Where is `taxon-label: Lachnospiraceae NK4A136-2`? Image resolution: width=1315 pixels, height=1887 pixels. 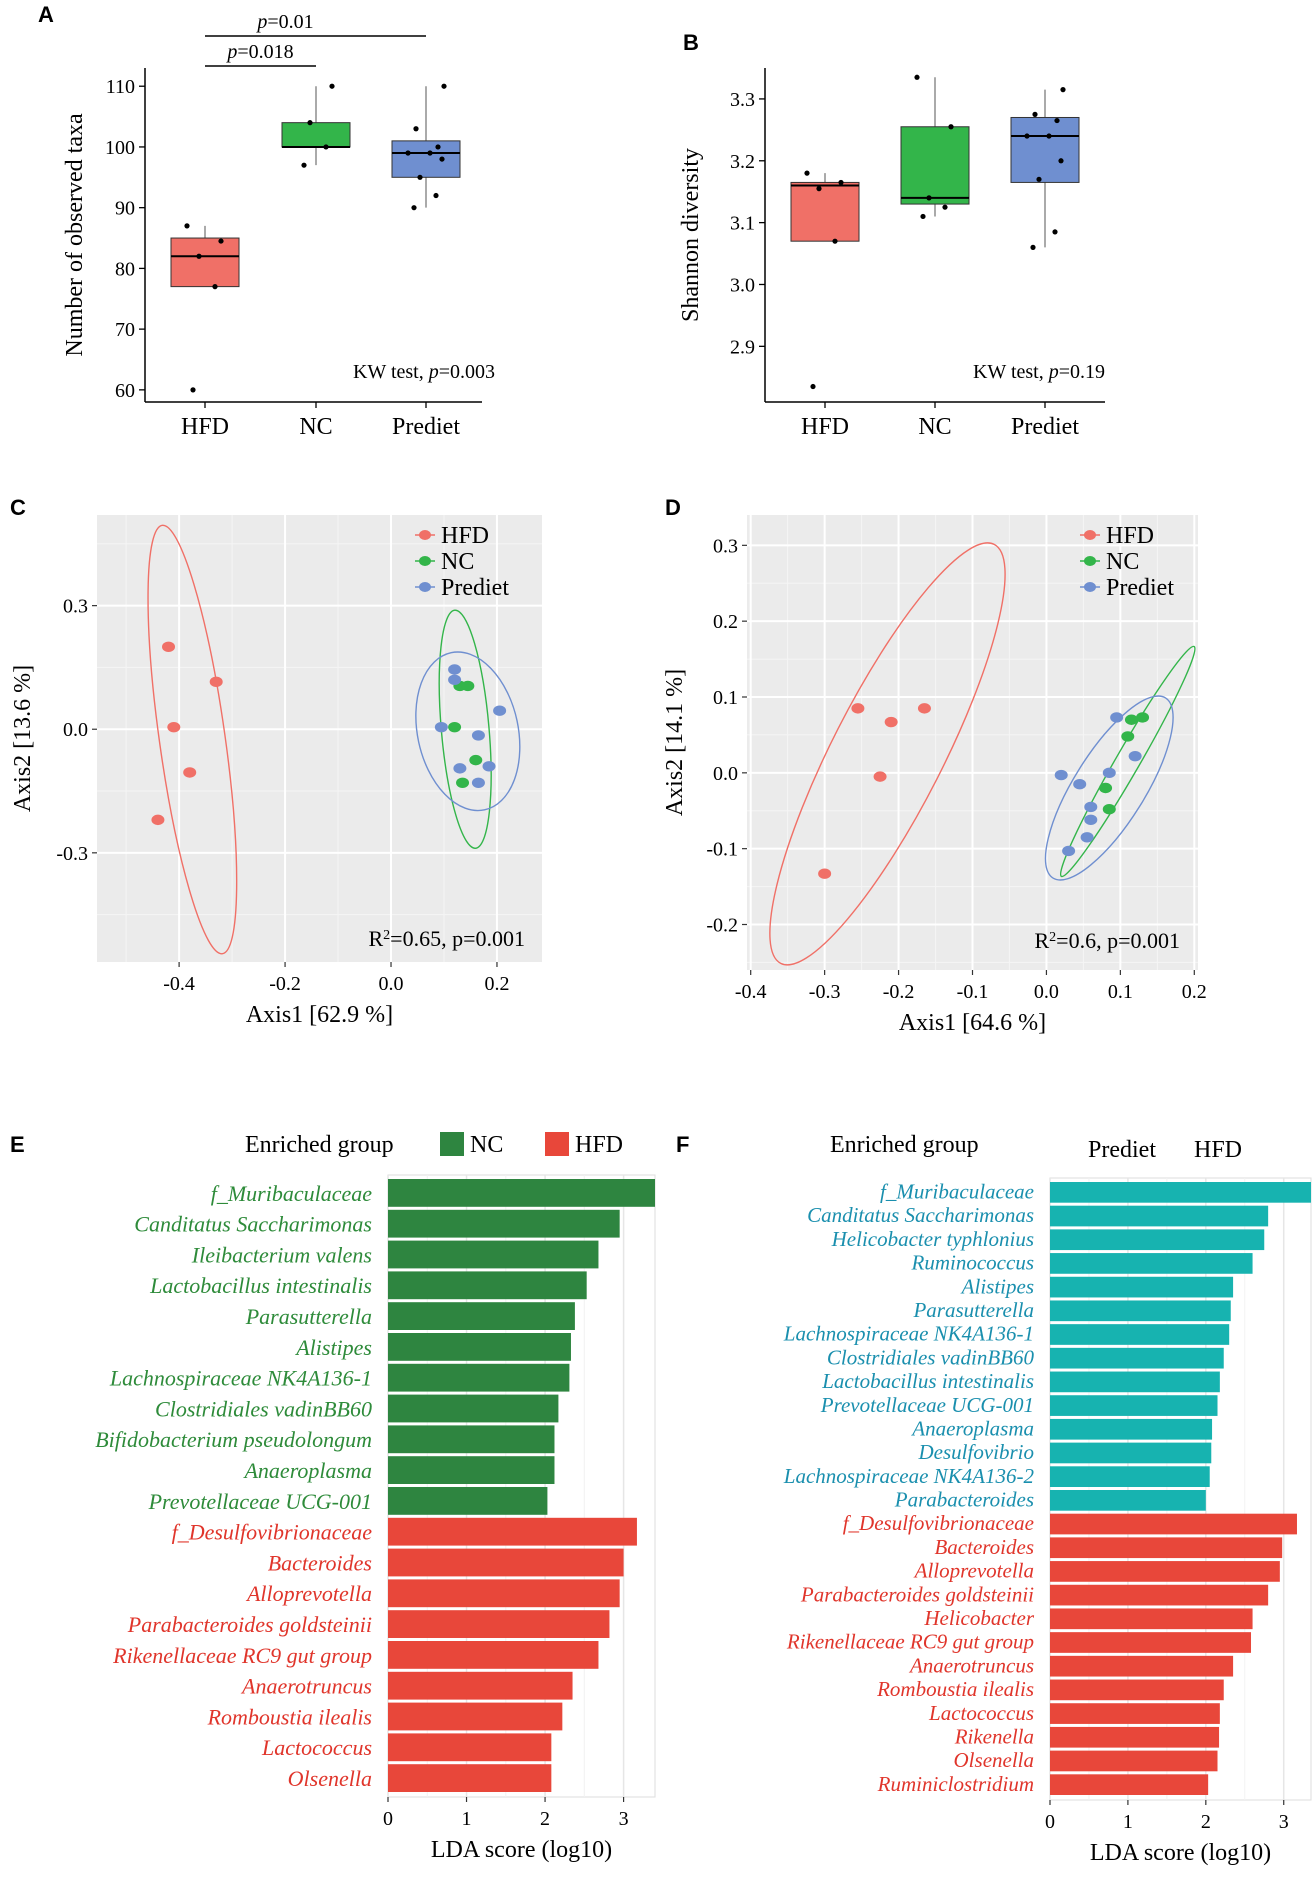 taxon-label: Lachnospiraceae NK4A136-2 is located at coordinates (909, 1476).